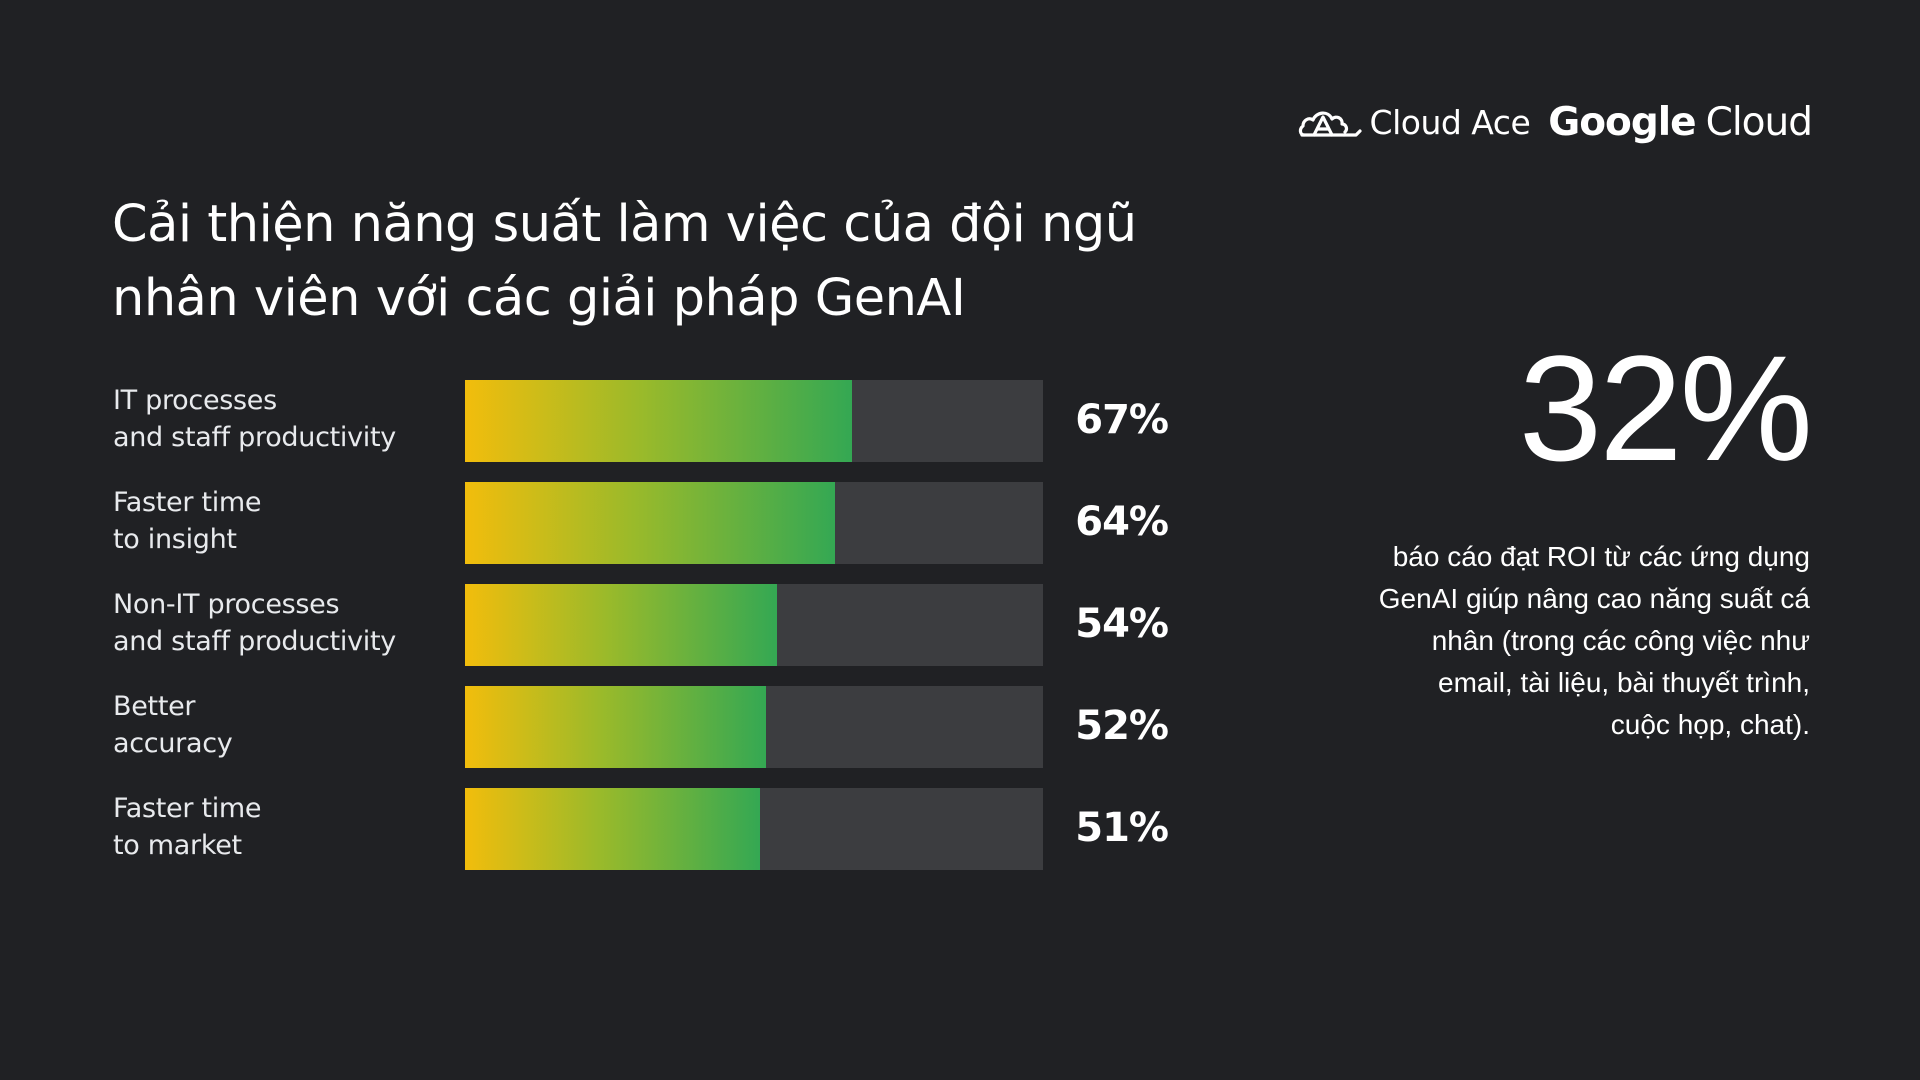  I want to click on cloud-ace-logo-icon, so click(1330, 124).